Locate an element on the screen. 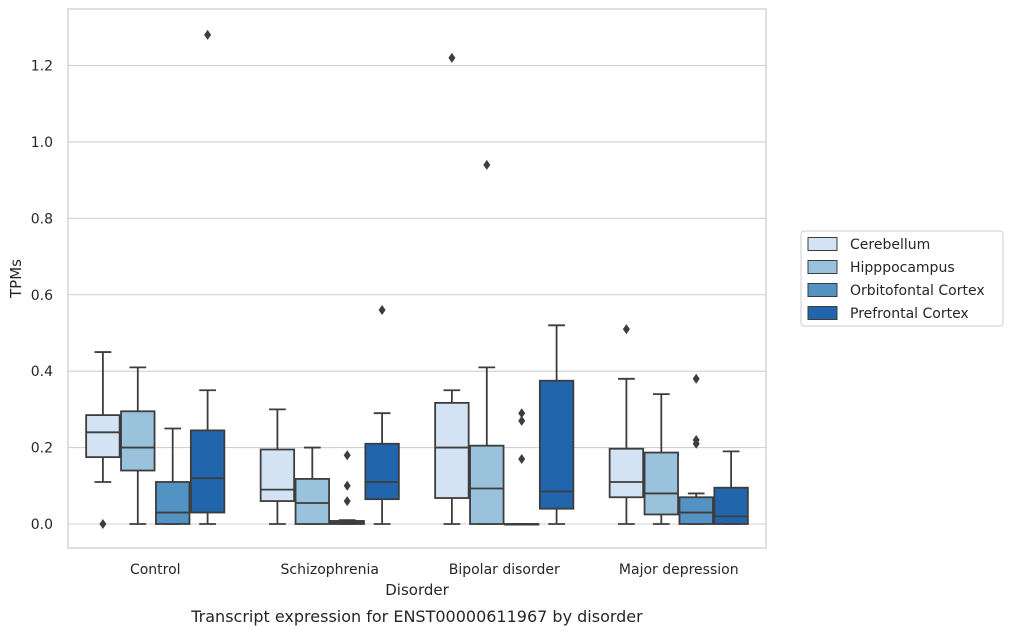 This screenshot has width=1014, height=634. legend-item-prefrontal-cortex: Prefrontal Cortex is located at coordinates (888, 314).